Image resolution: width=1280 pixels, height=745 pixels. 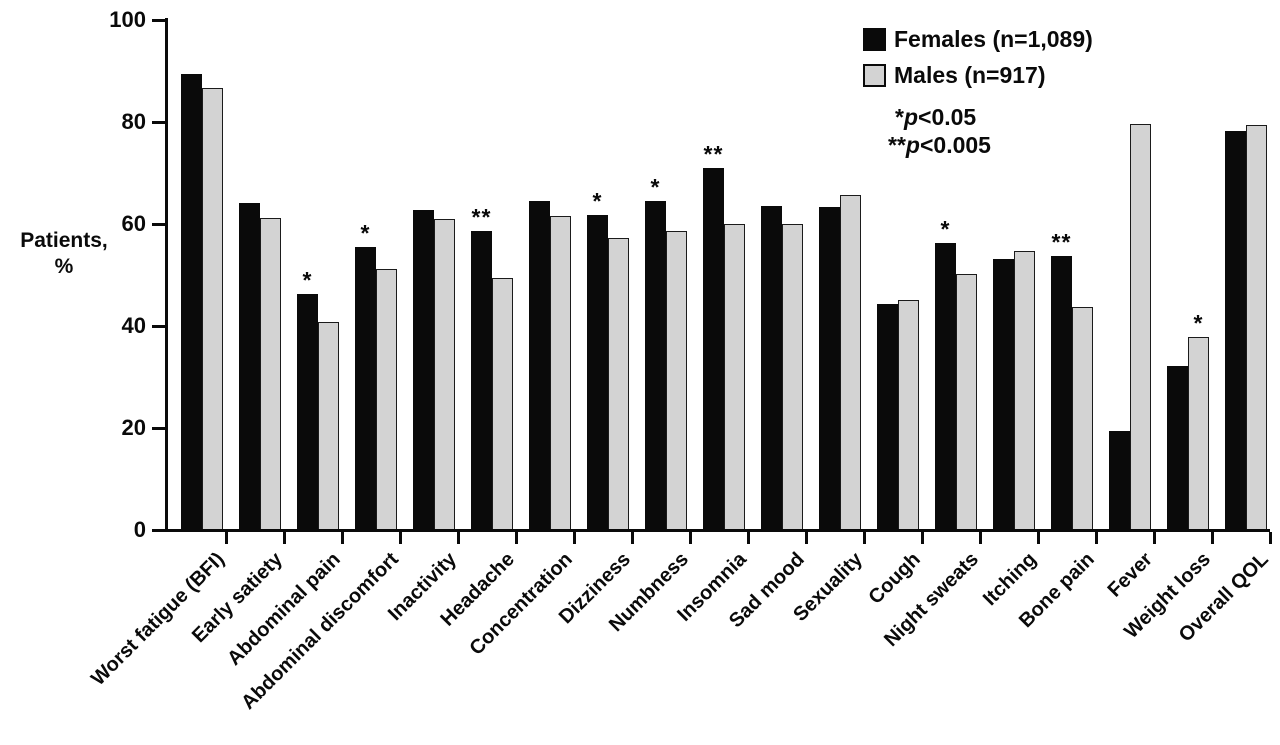 I want to click on bar-males-worst-fatigue-bfi, so click(x=212, y=309).